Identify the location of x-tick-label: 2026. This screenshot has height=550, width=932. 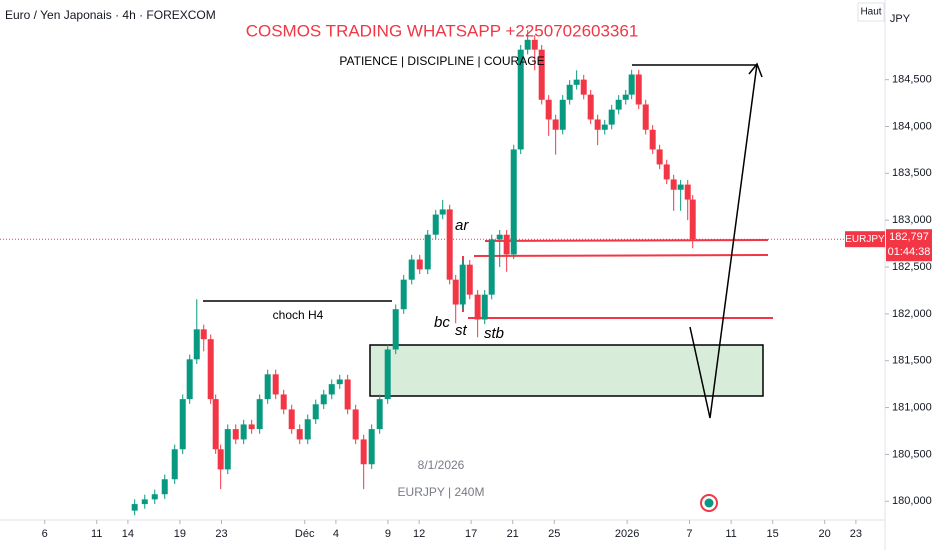
(627, 534).